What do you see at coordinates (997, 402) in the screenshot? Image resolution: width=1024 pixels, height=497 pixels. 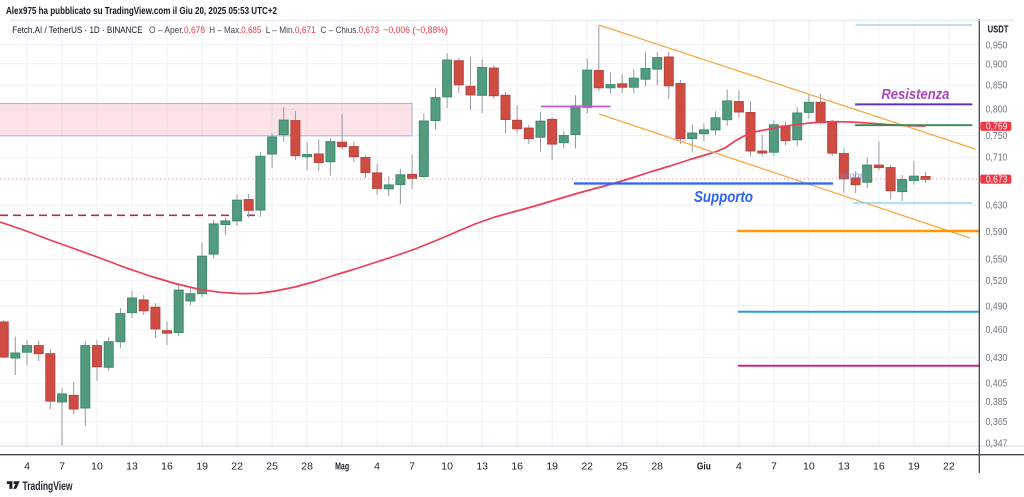 I see `svg-text: 0,385` at bounding box center [997, 402].